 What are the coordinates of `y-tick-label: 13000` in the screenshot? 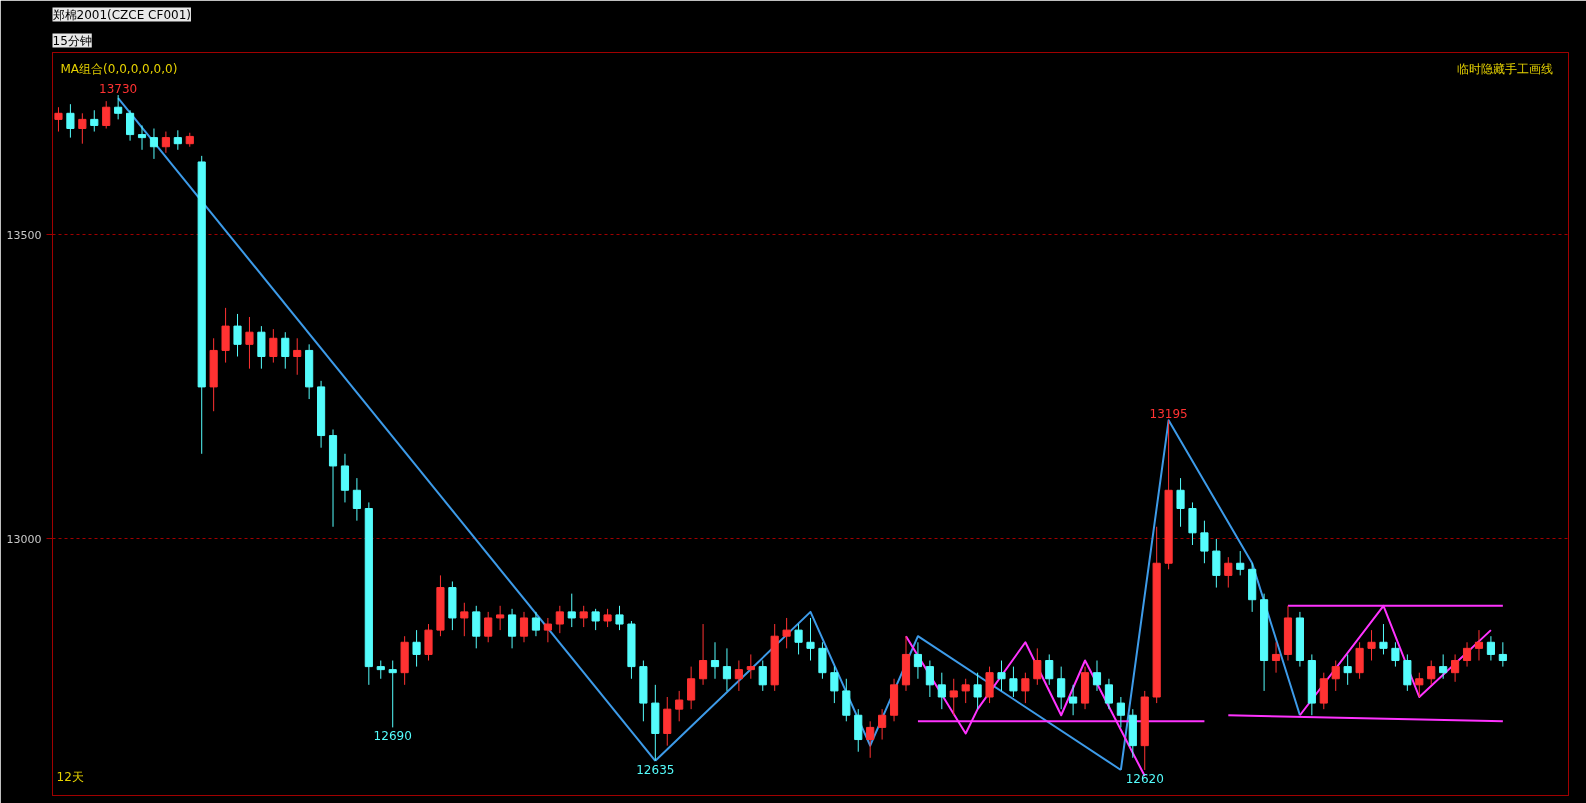 It's located at (24, 539).